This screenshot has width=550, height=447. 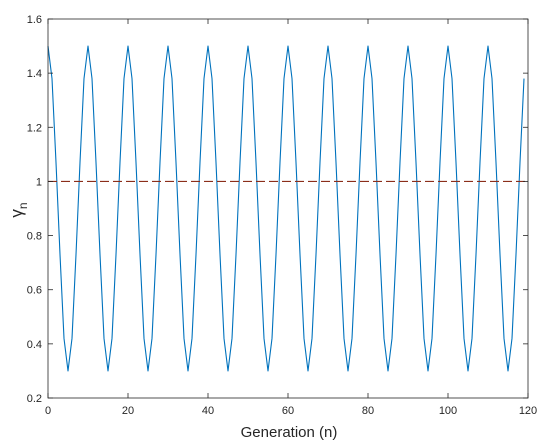 What do you see at coordinates (128, 411) in the screenshot?
I see `x-tick-label-1: 20` at bounding box center [128, 411].